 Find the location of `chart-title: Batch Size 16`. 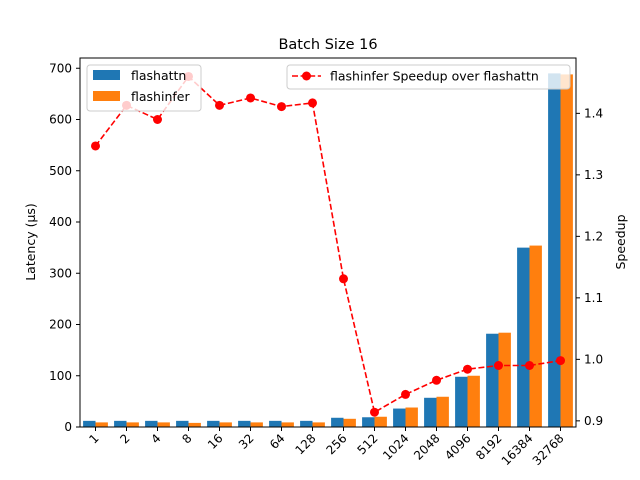

chart-title: Batch Size 16 is located at coordinates (327, 45).